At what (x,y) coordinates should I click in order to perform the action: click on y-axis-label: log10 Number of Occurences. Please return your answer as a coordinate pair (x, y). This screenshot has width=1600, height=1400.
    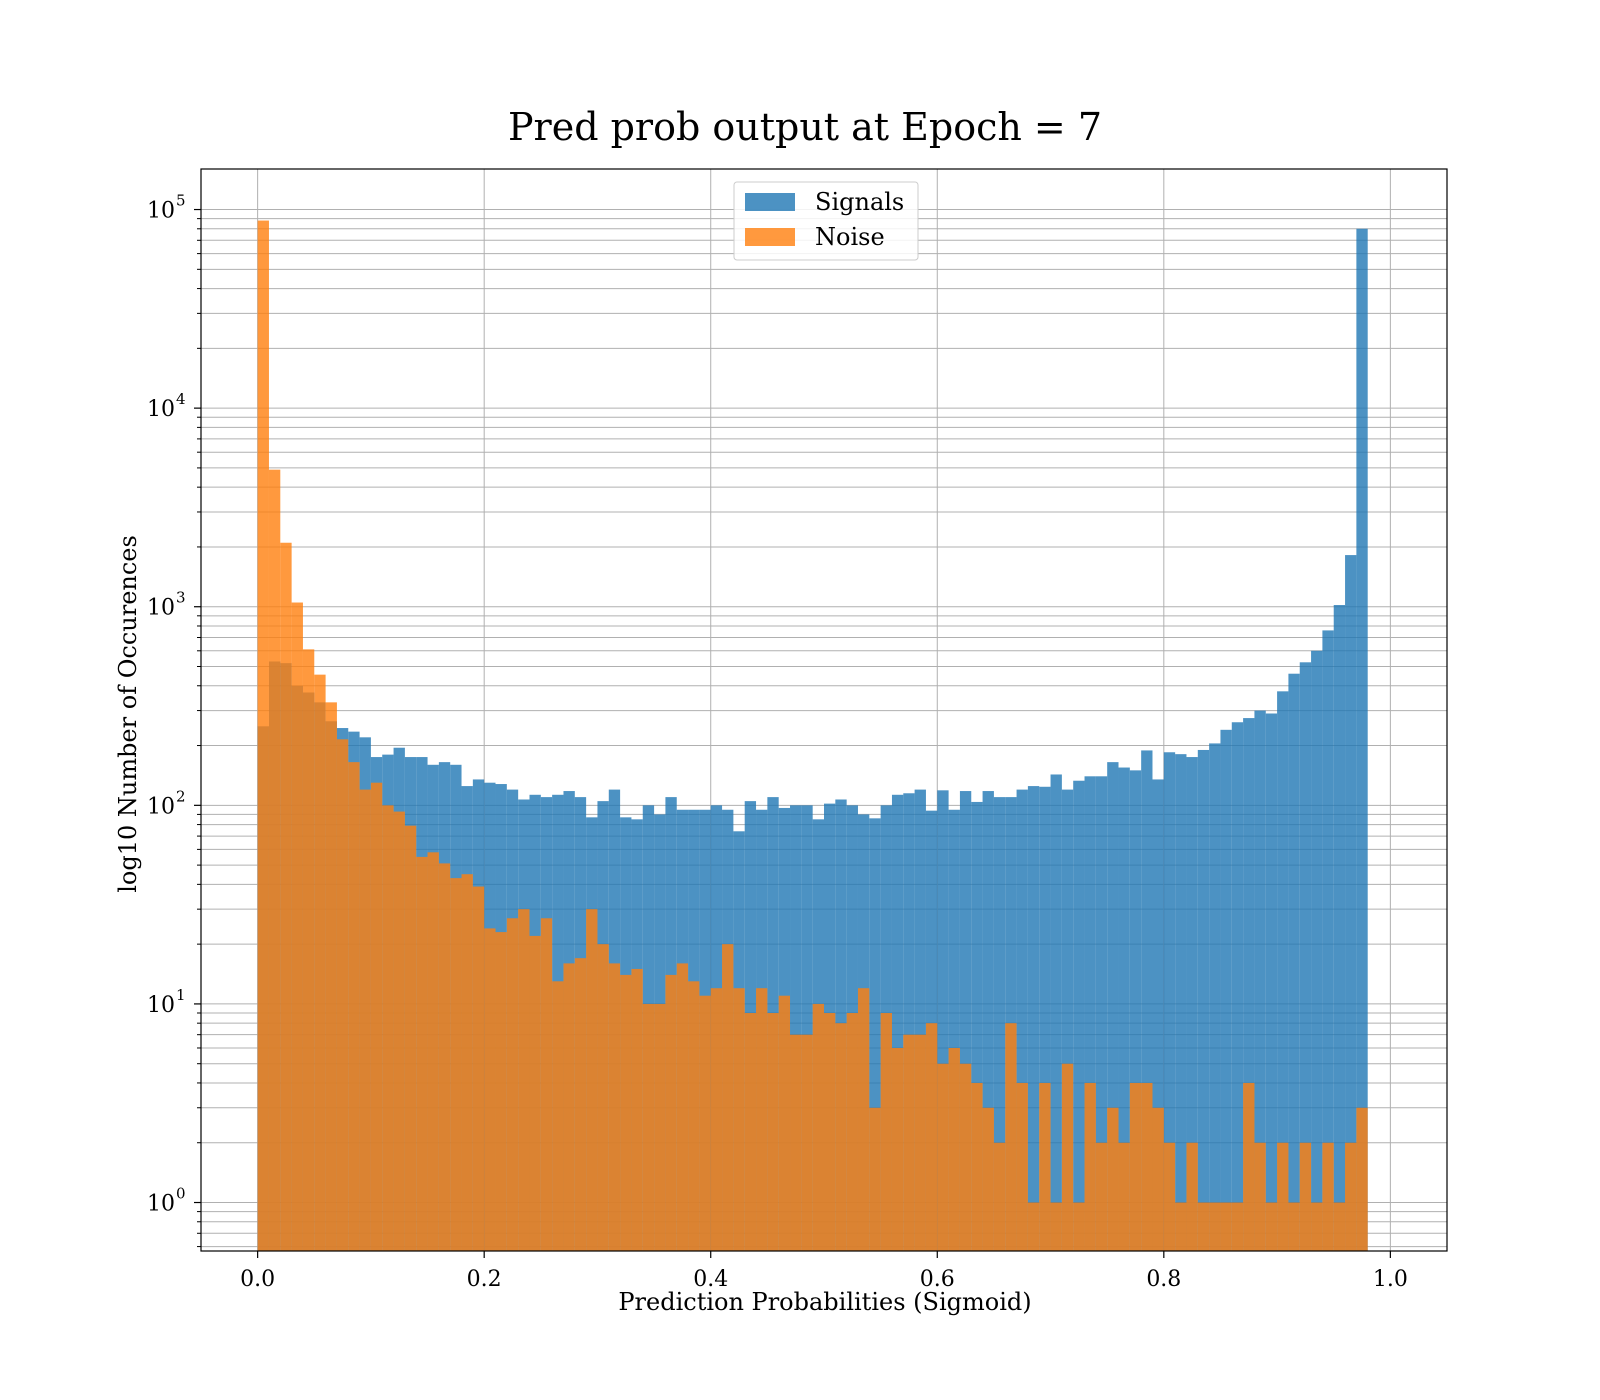
    Looking at the image, I should click on (128, 714).